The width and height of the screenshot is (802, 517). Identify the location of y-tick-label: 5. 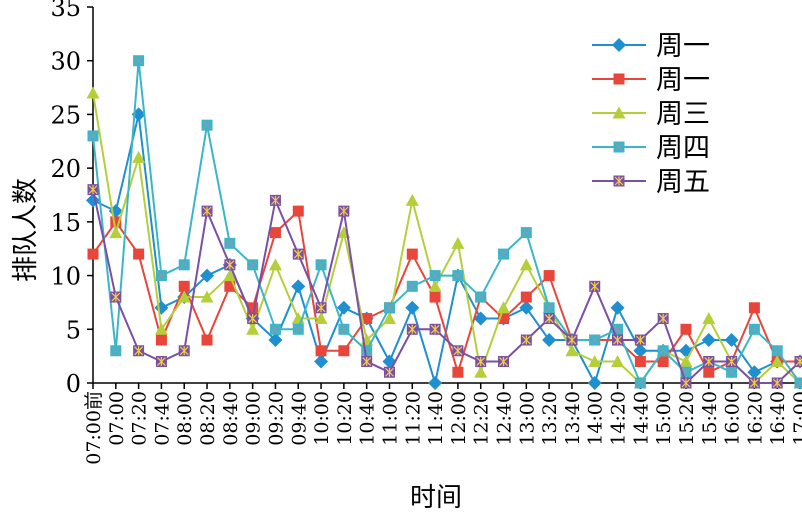
(73, 330).